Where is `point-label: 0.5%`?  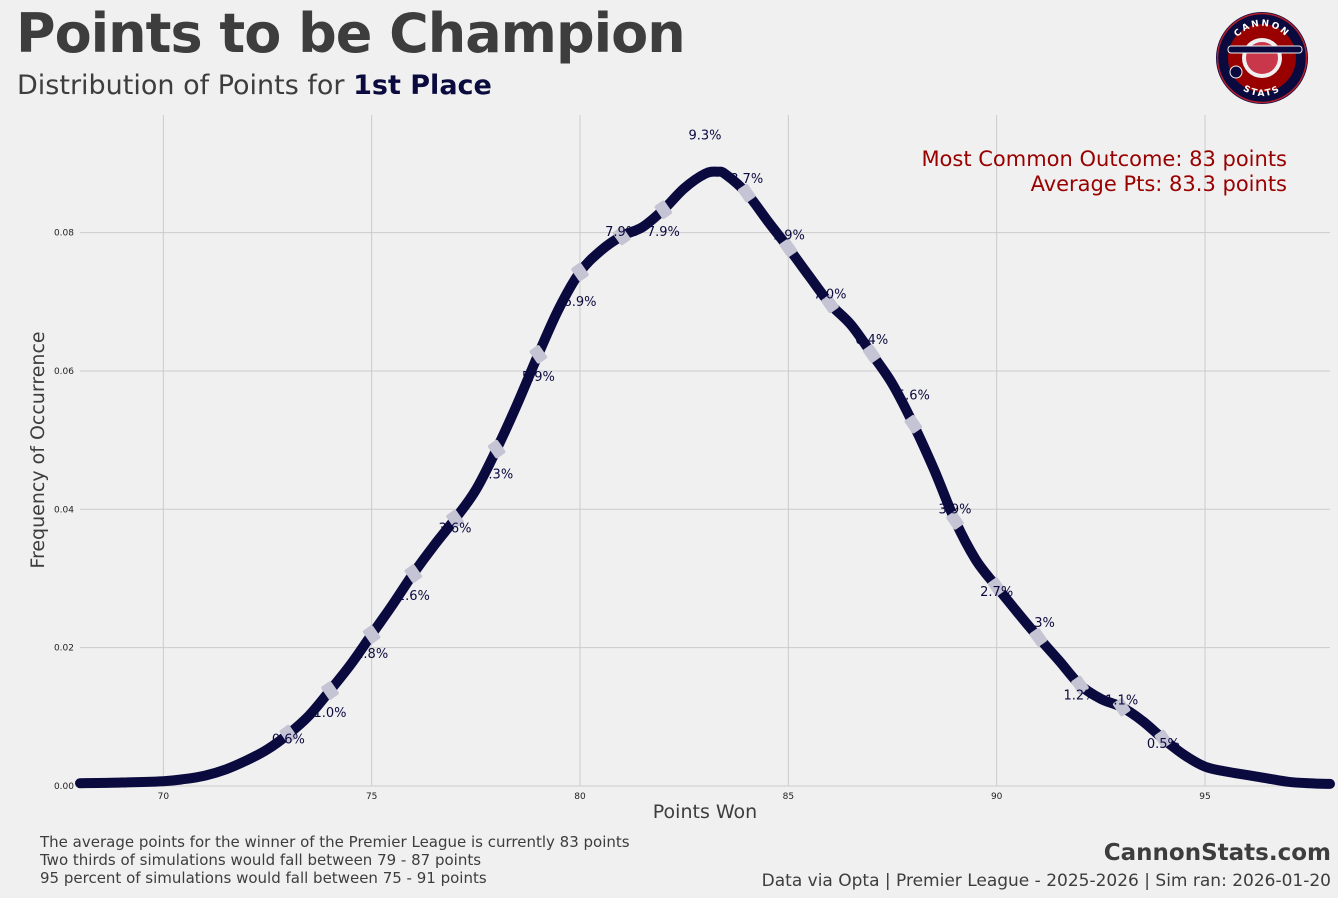
point-label: 0.5% is located at coordinates (1163, 744).